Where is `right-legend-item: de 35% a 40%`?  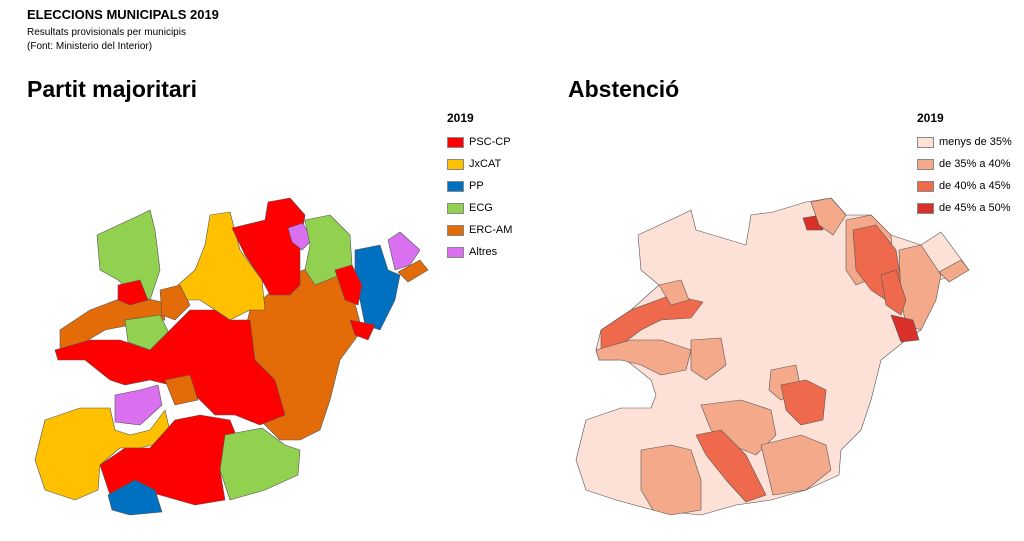 right-legend-item: de 35% a 40% is located at coordinates (964, 164).